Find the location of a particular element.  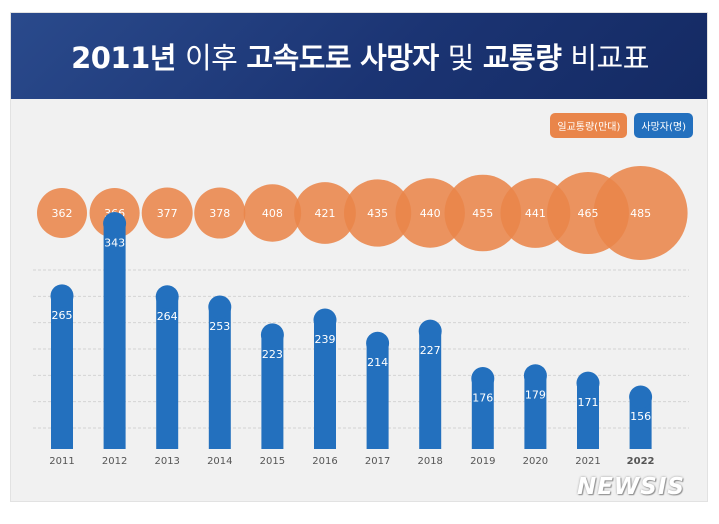

traffic-value-label: 362 is located at coordinates (62, 213).